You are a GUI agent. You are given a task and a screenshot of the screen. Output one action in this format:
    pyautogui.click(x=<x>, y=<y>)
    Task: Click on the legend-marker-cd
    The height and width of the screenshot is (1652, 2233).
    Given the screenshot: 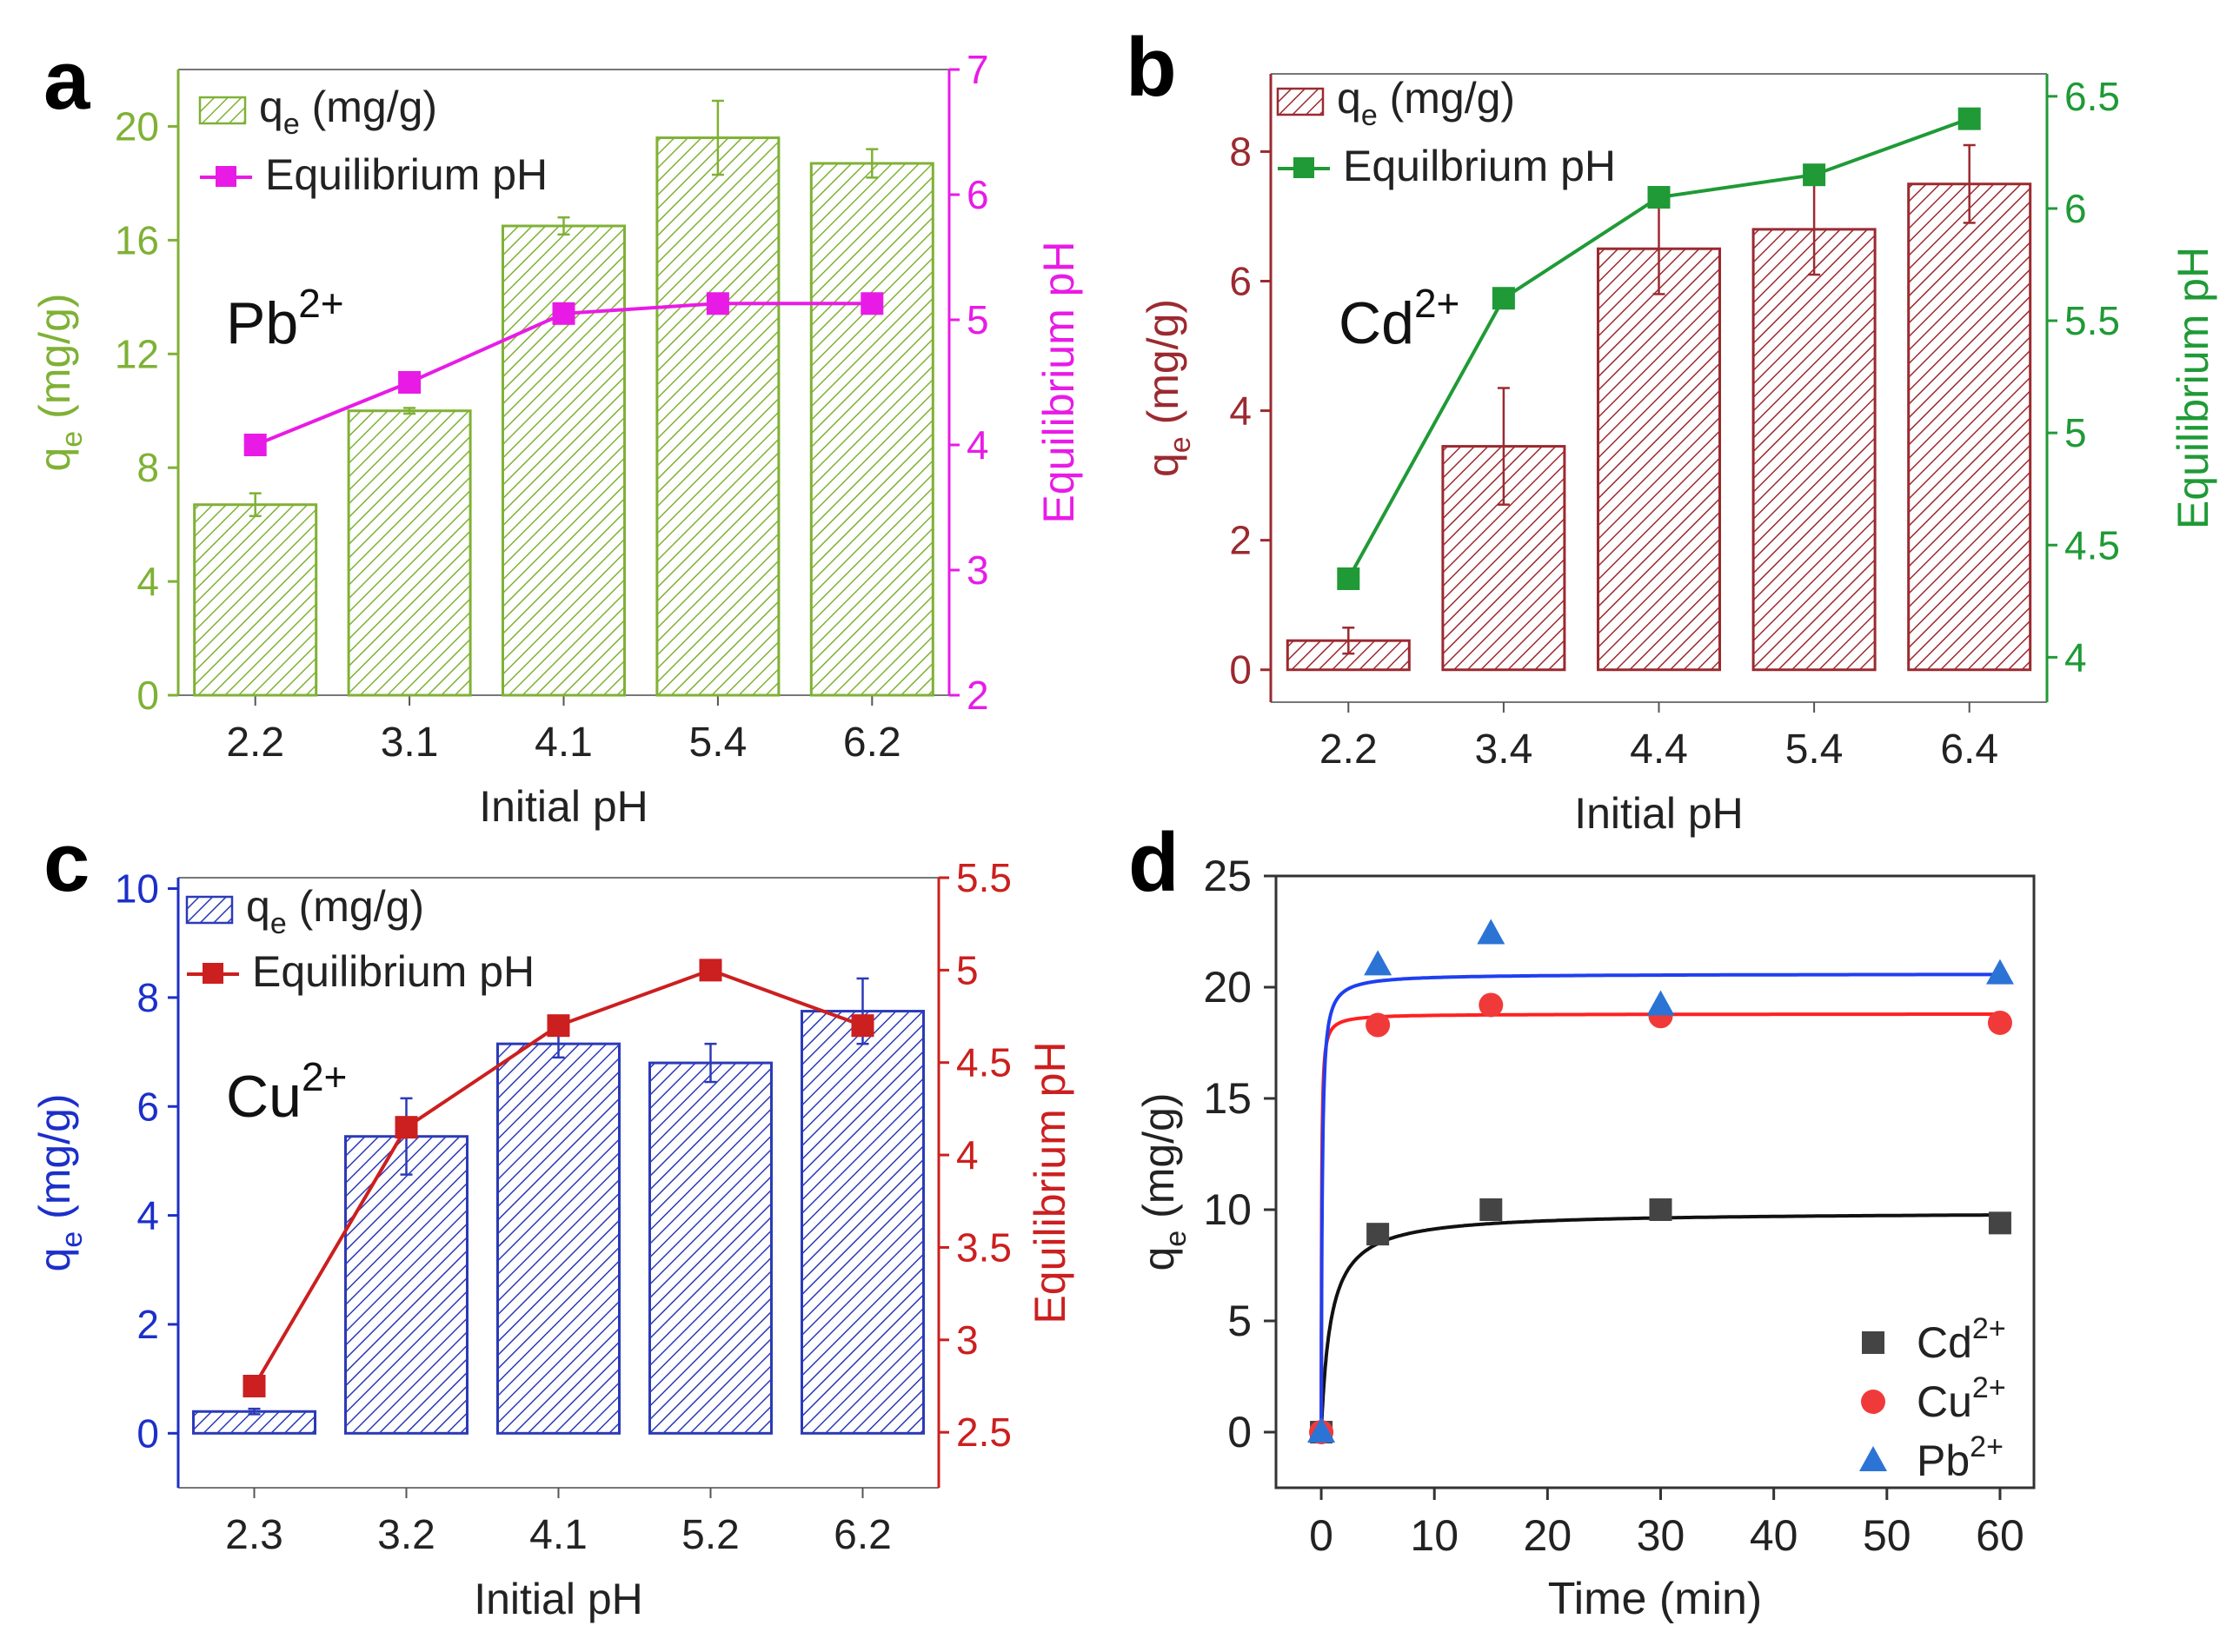 What is the action you would take?
    pyautogui.click(x=1873, y=1342)
    